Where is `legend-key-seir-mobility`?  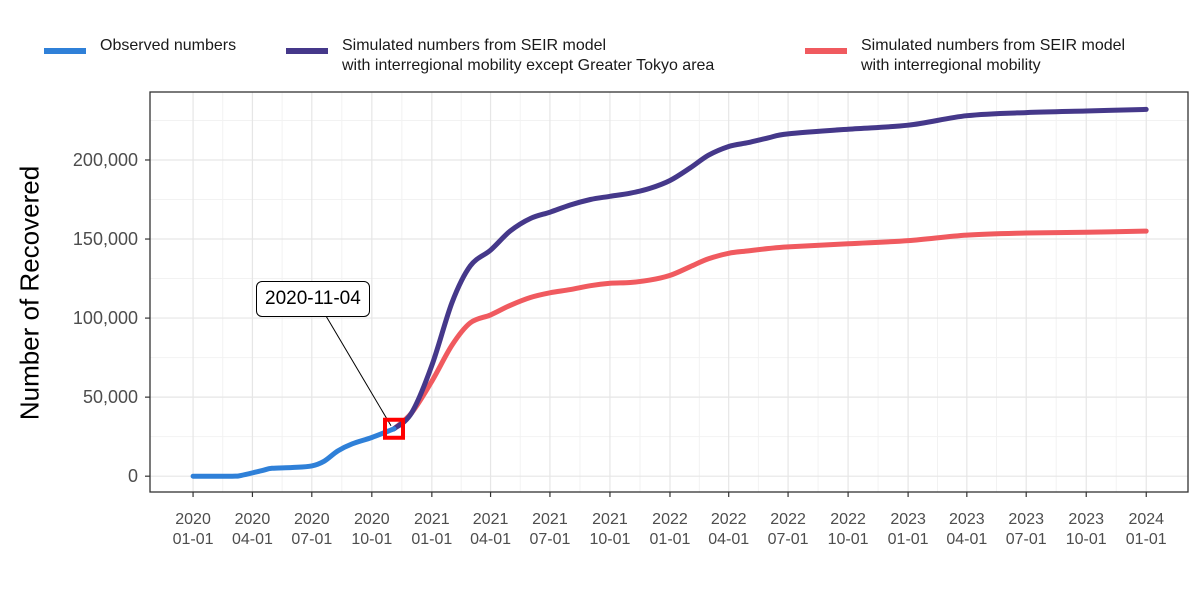 legend-key-seir-mobility is located at coordinates (826, 51).